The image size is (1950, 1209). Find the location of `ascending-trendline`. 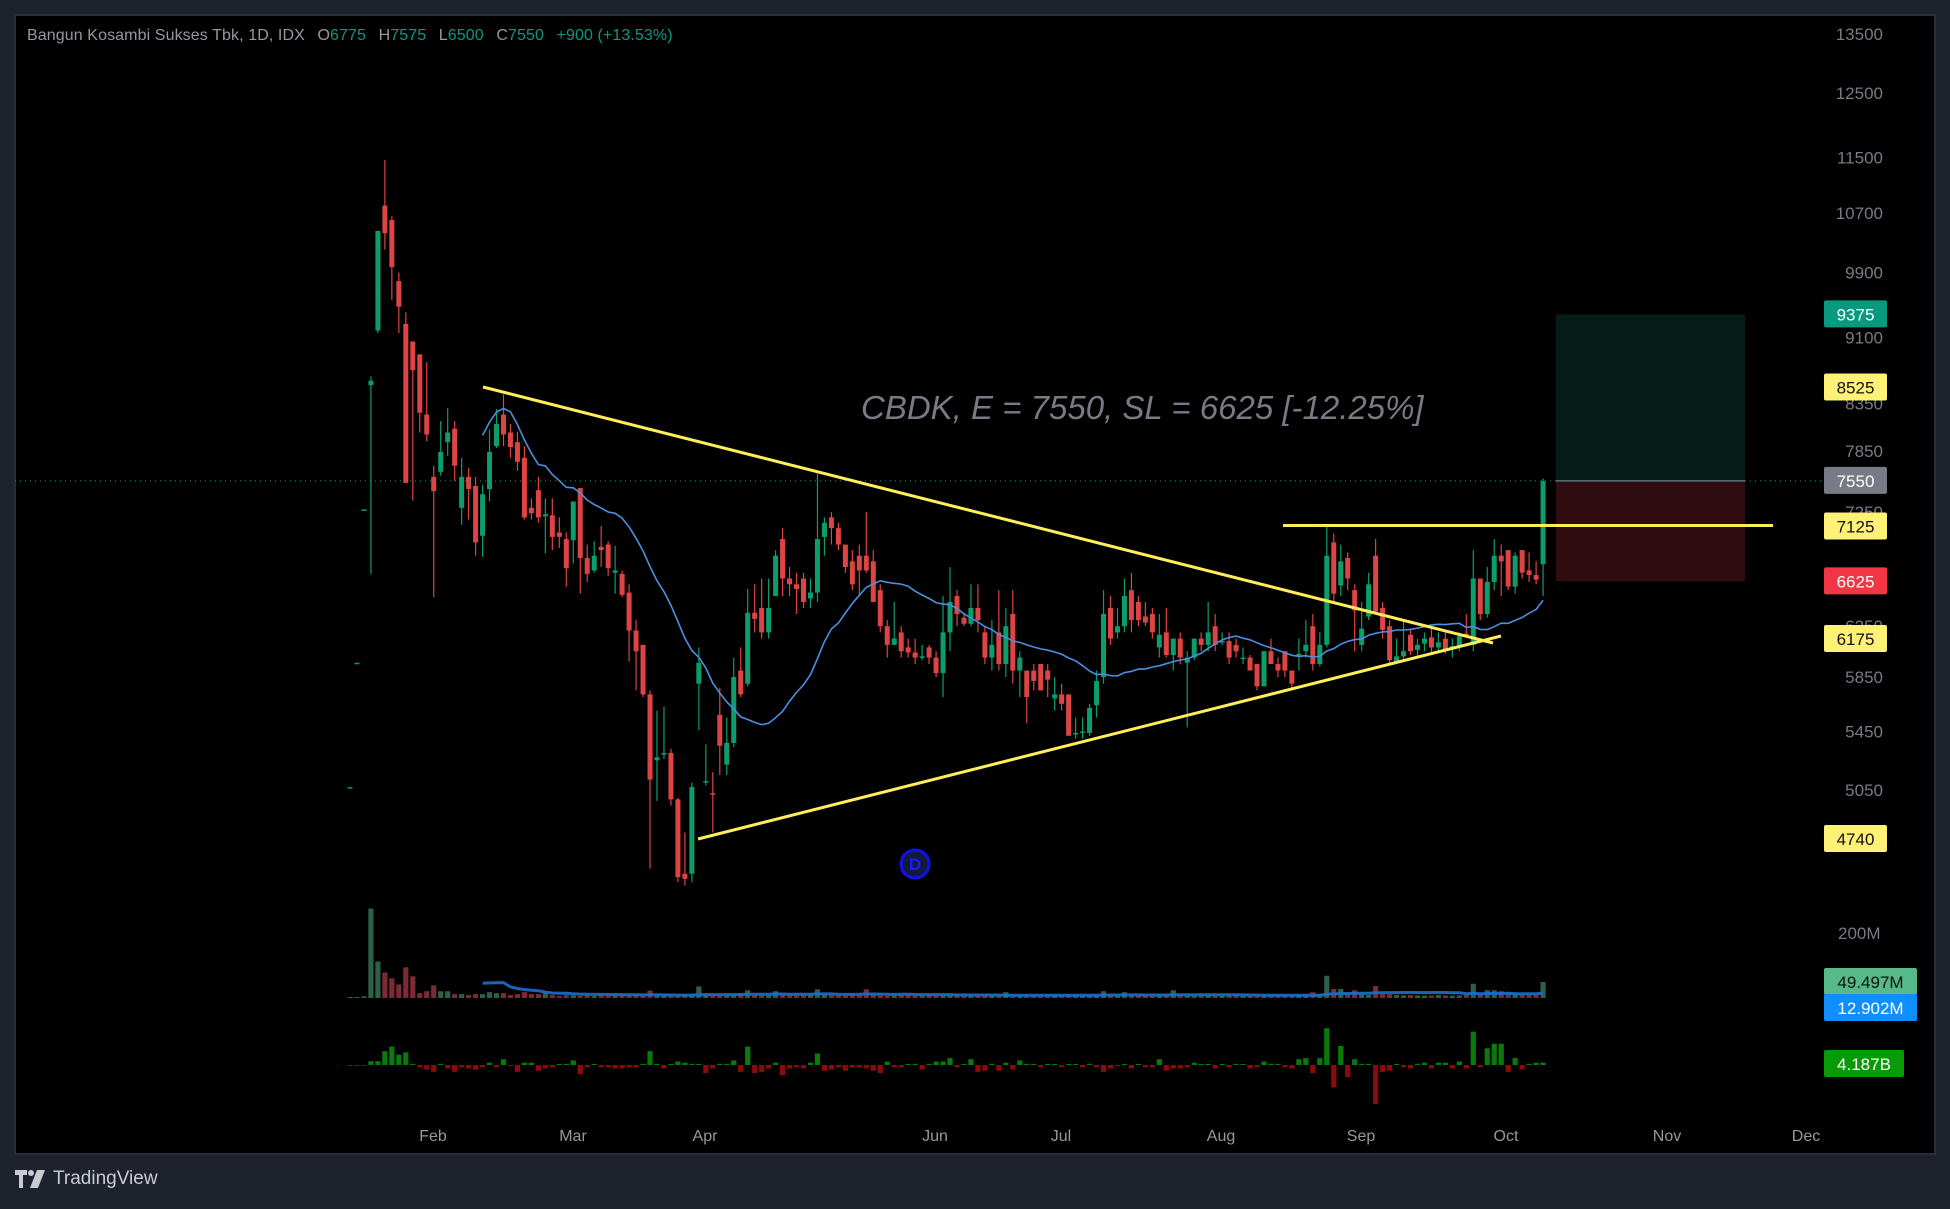

ascending-trendline is located at coordinates (1099, 737).